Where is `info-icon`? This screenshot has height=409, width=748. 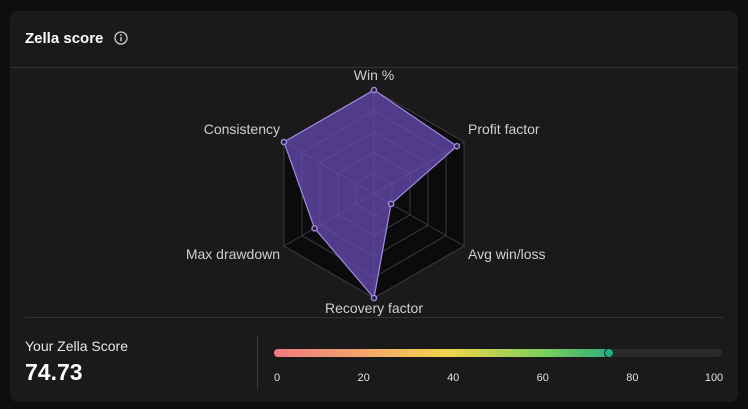 info-icon is located at coordinates (121, 38).